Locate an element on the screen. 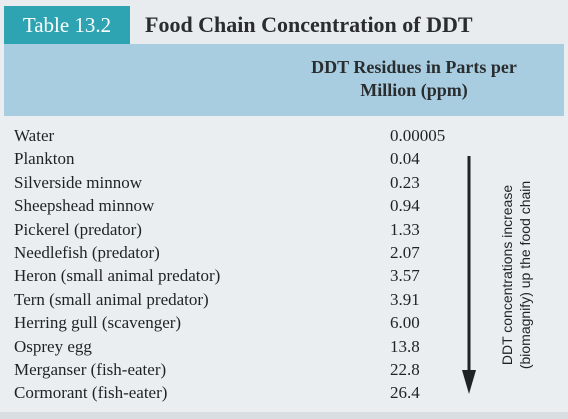 This screenshot has width=568, height=419. table-row: Cormorant (fish-eater) 26.4 is located at coordinates (244, 392).